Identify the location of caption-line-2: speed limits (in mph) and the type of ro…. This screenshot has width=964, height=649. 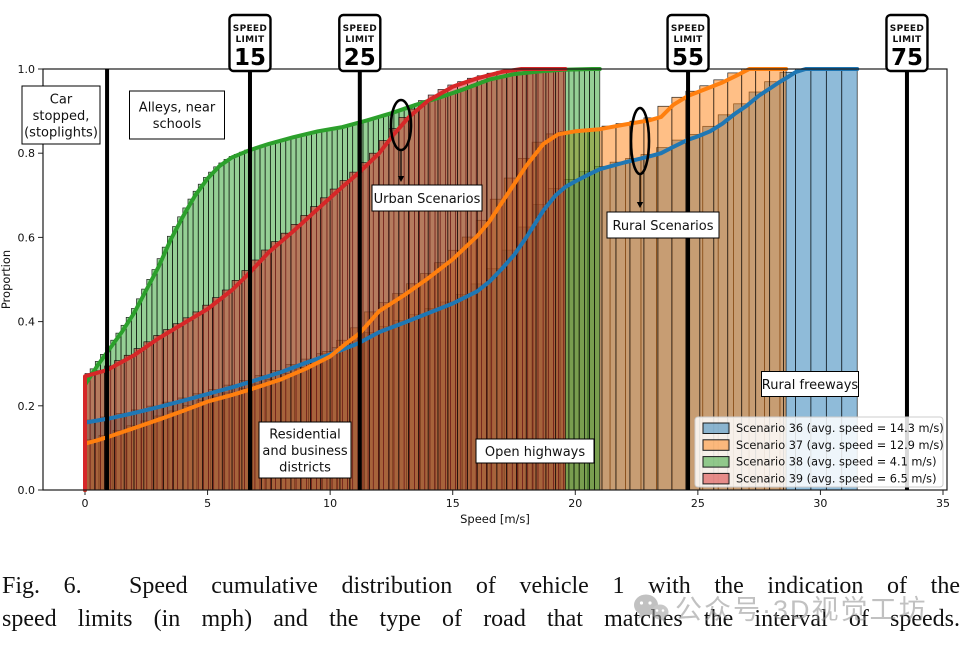
(481, 619).